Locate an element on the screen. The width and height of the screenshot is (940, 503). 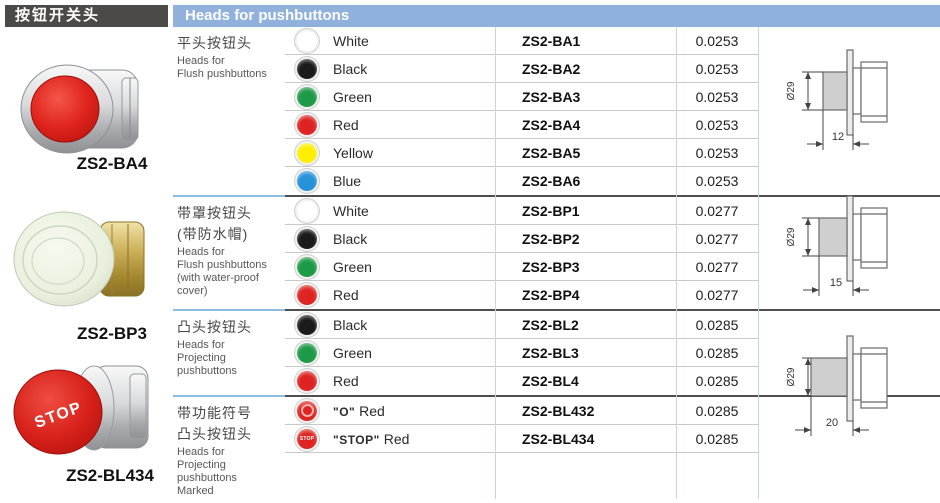
section-description: 平头按钮头 Heads for Flush pushbuttons is located at coordinates (229, 111).